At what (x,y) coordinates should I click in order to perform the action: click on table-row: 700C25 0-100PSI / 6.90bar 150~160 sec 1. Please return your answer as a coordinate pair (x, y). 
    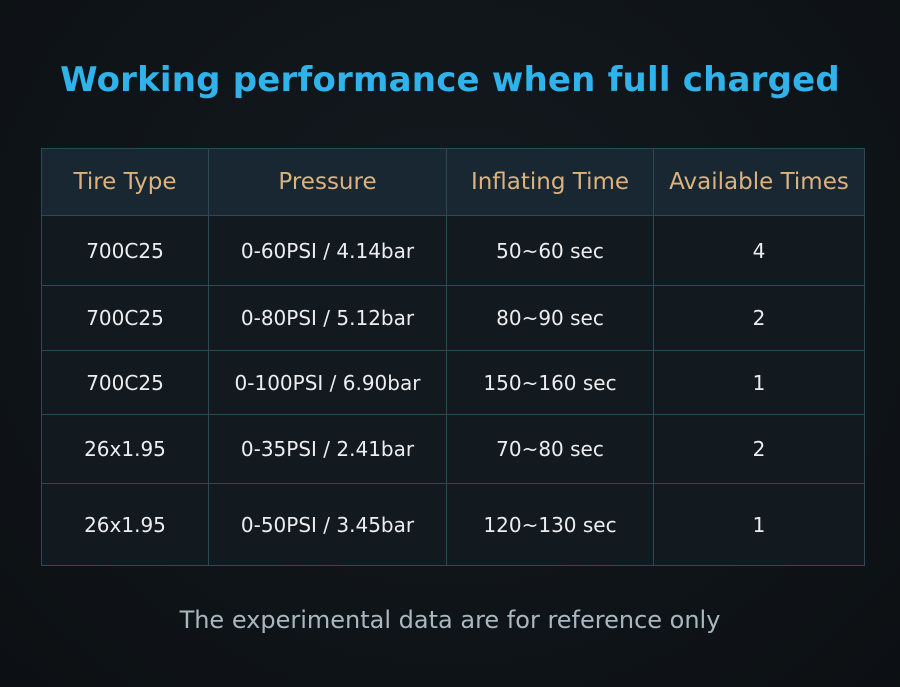
    Looking at the image, I should click on (453, 382).